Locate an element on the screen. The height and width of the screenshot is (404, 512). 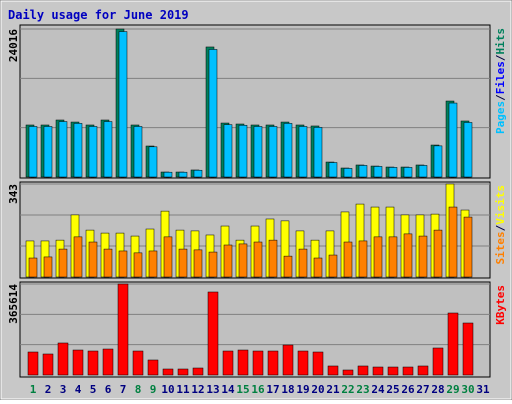
x-tick-label: 25 is located at coordinates (392, 389).